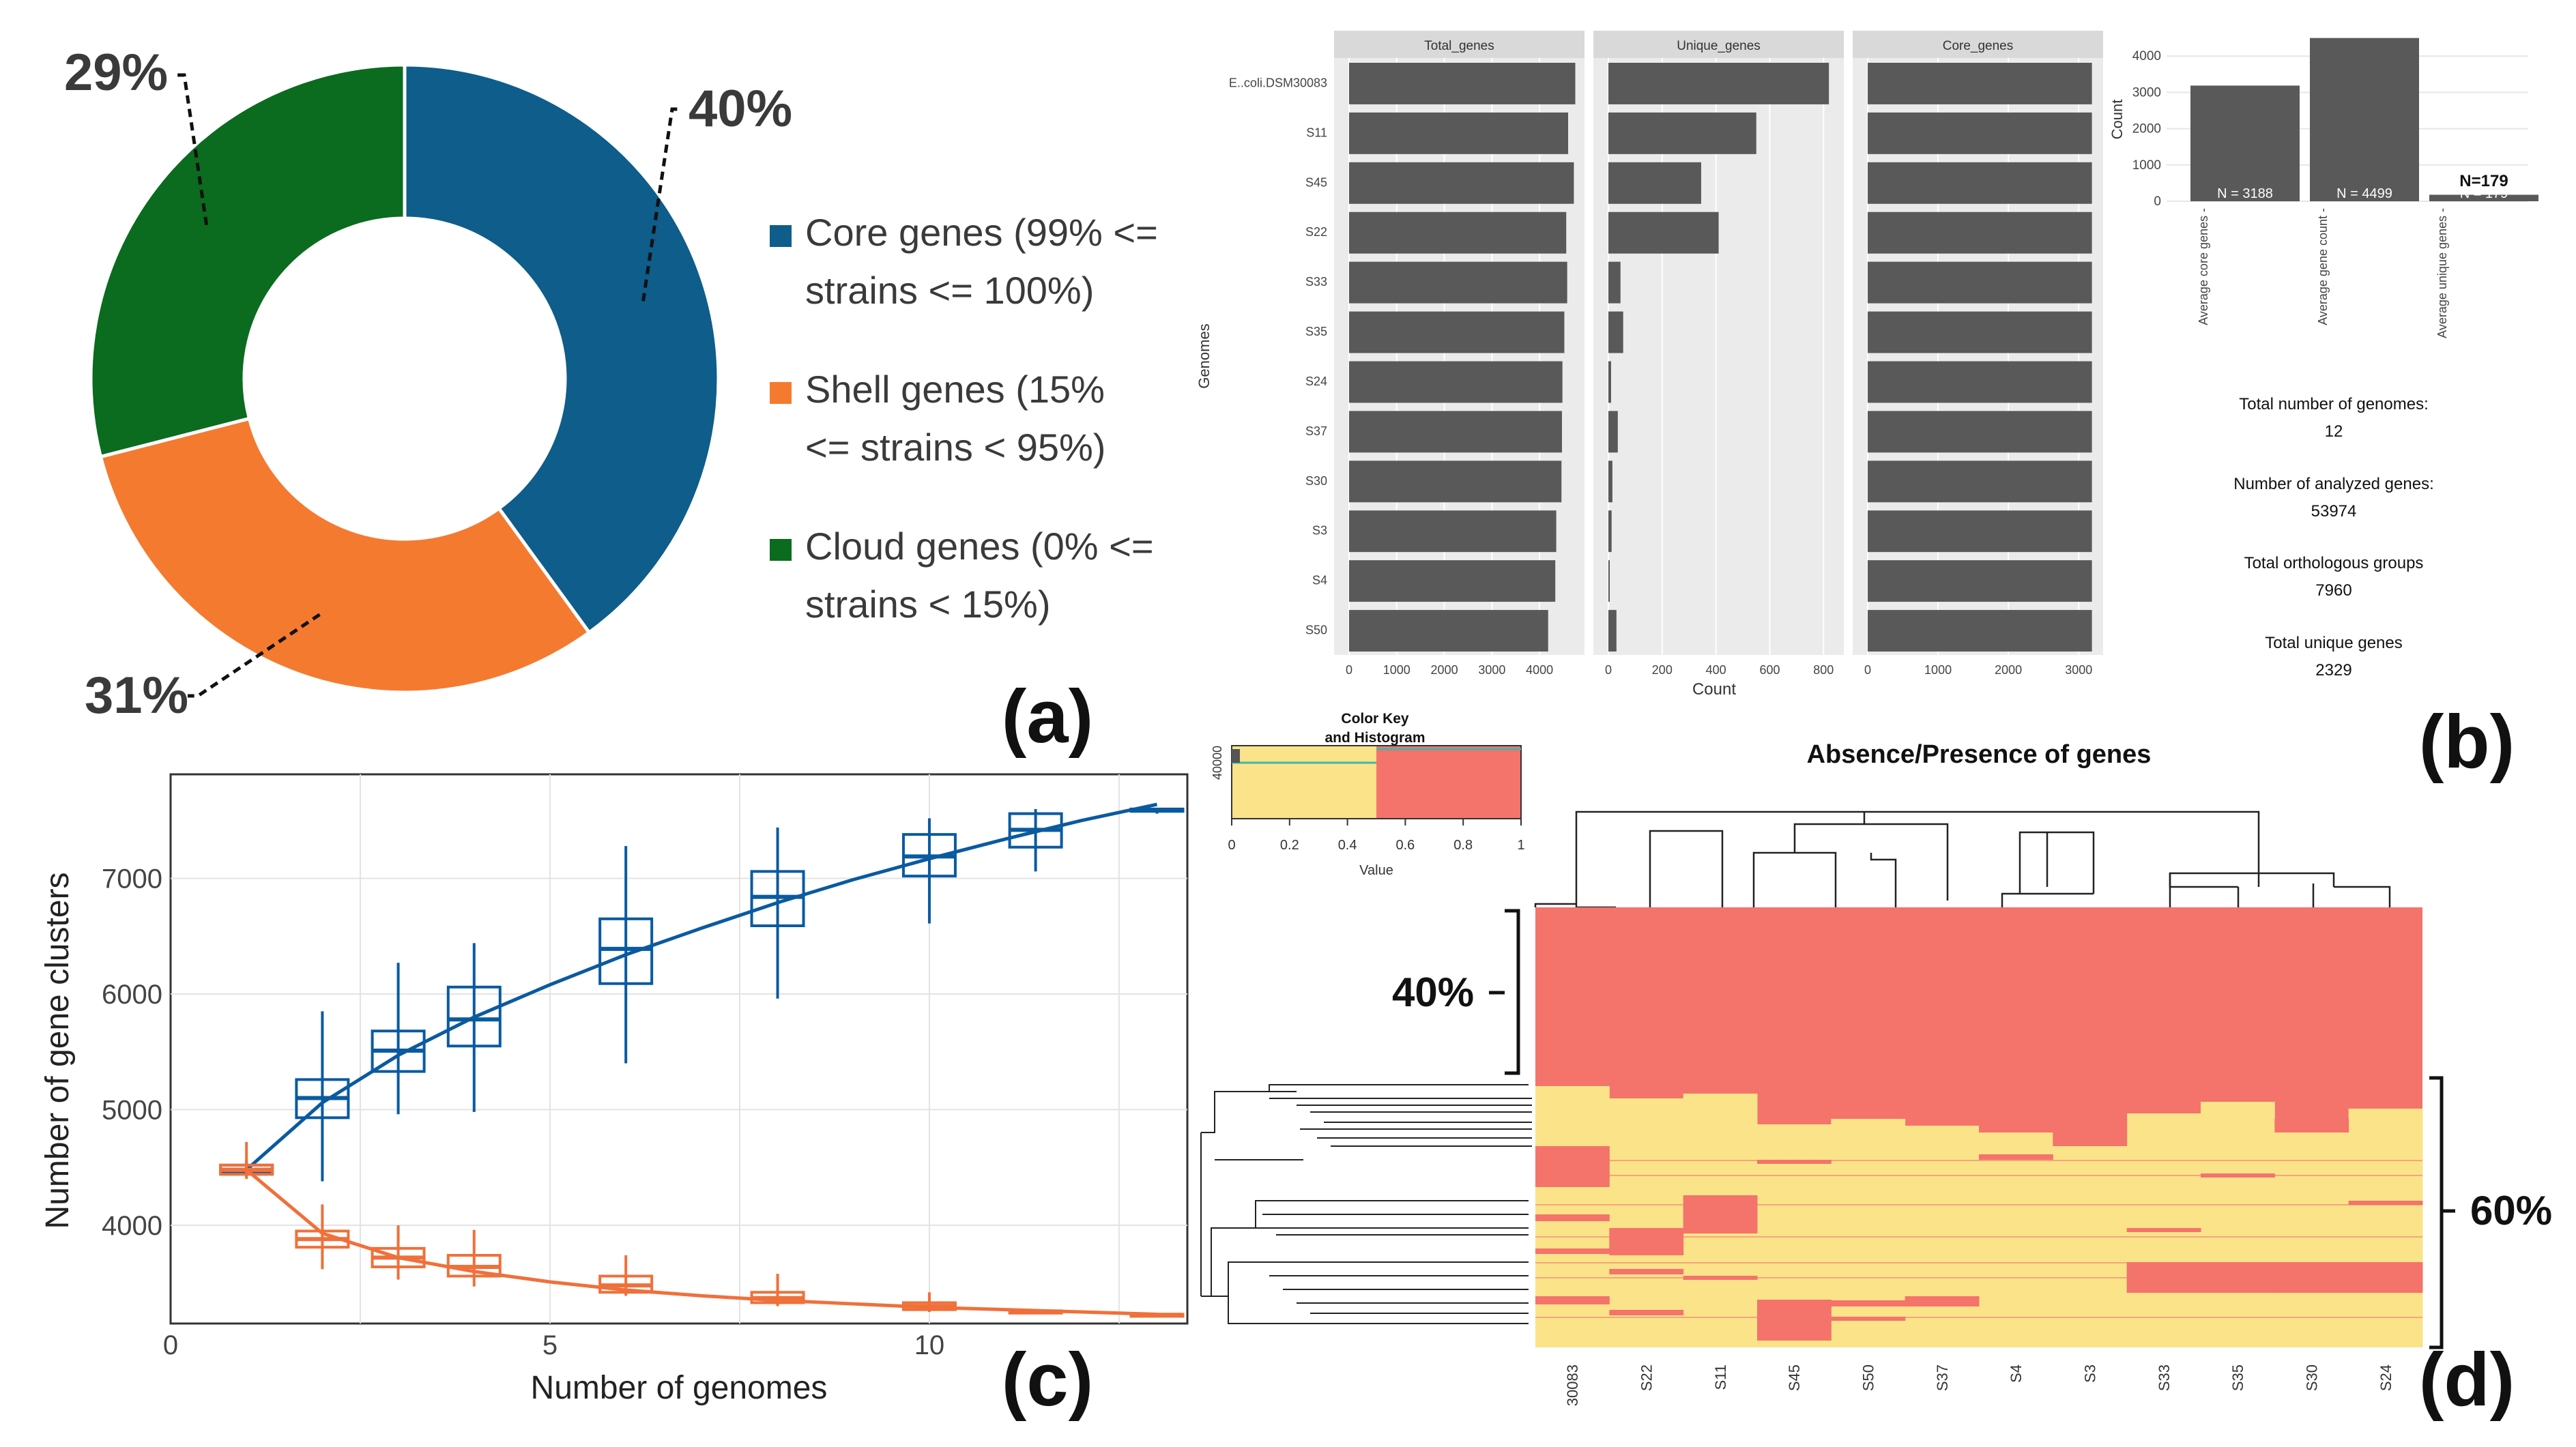  What do you see at coordinates (2312, 1377) in the screenshot?
I see `heatmap-column-label: S30` at bounding box center [2312, 1377].